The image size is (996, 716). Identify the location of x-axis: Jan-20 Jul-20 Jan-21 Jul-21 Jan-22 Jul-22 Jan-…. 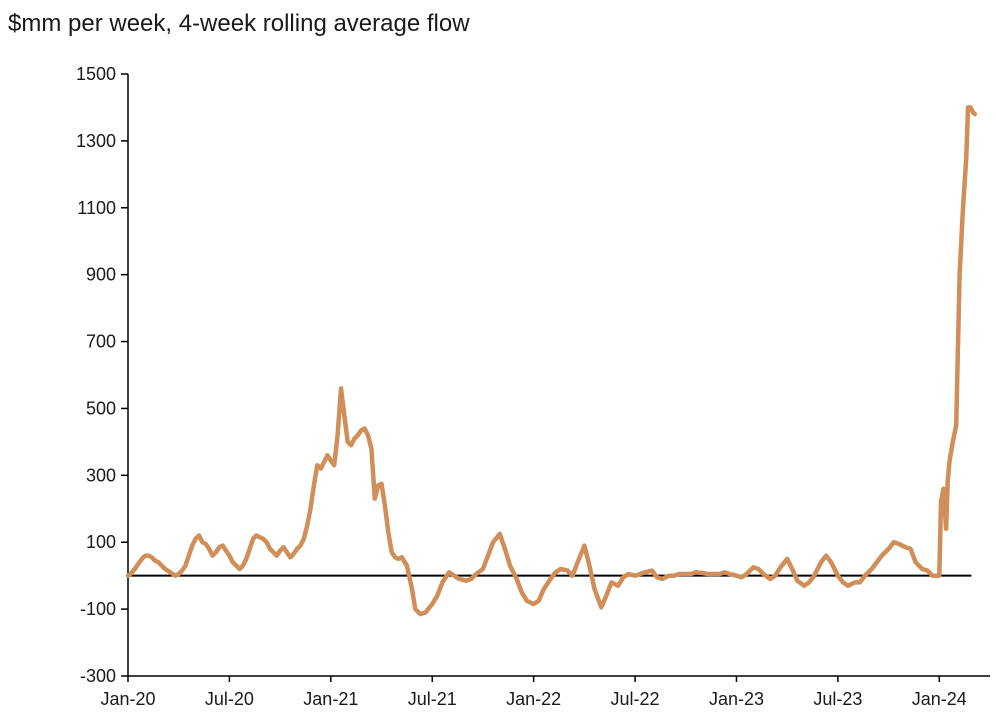
(545, 692).